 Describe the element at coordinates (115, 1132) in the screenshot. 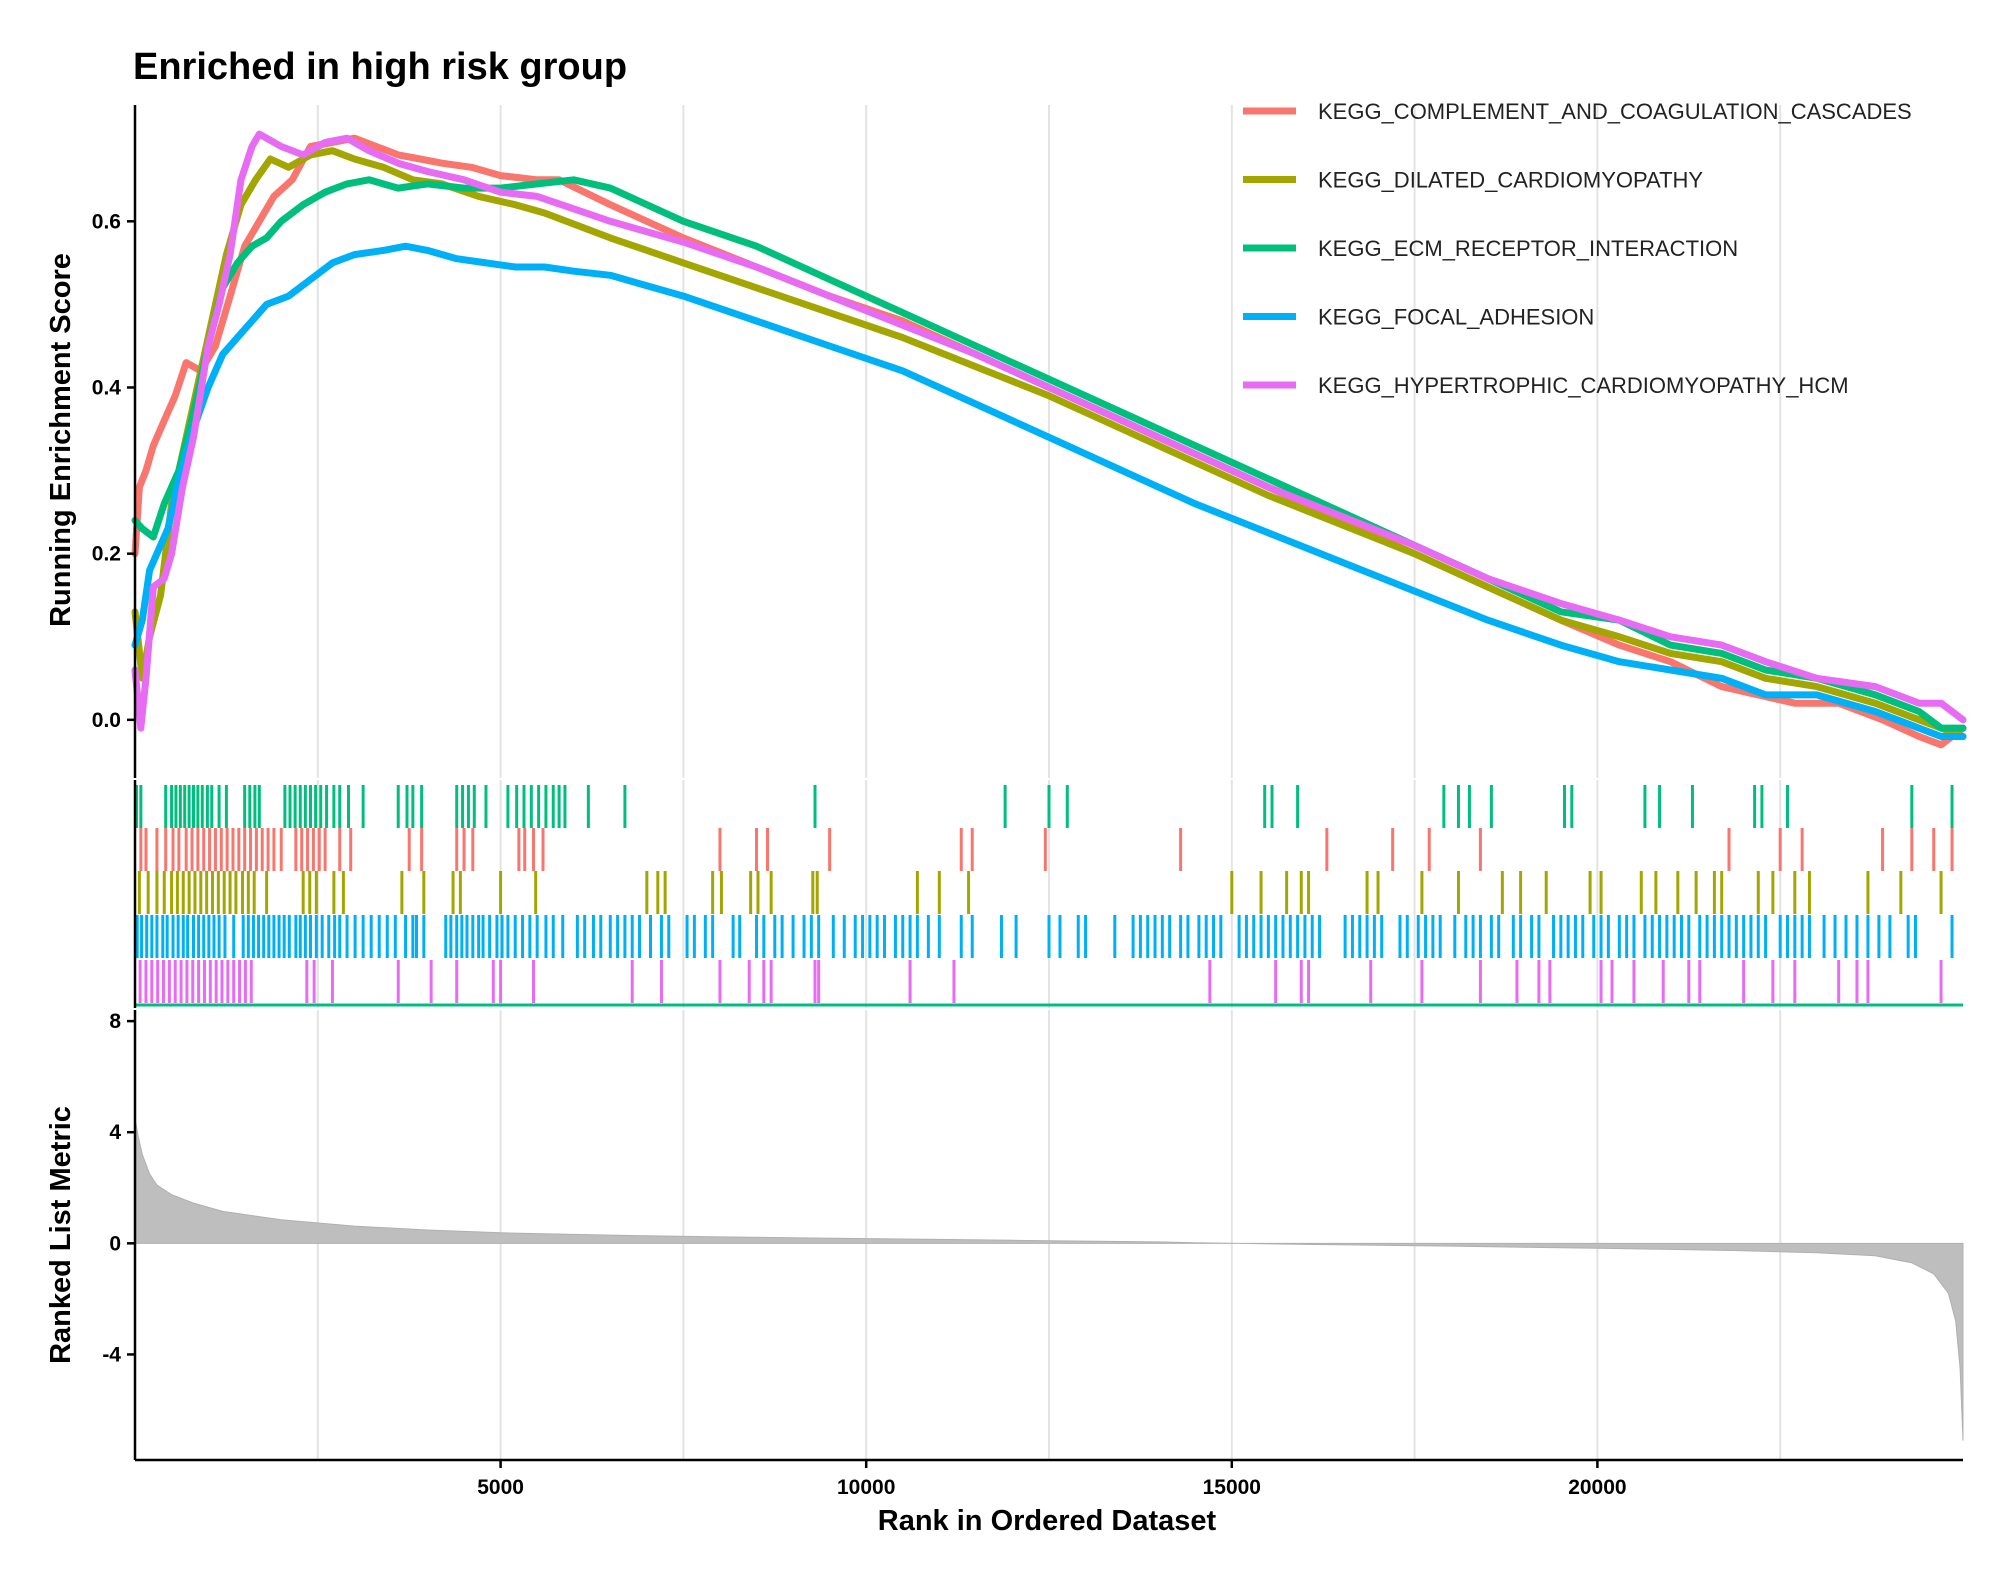

I see `y-tick-label: 4` at that location.